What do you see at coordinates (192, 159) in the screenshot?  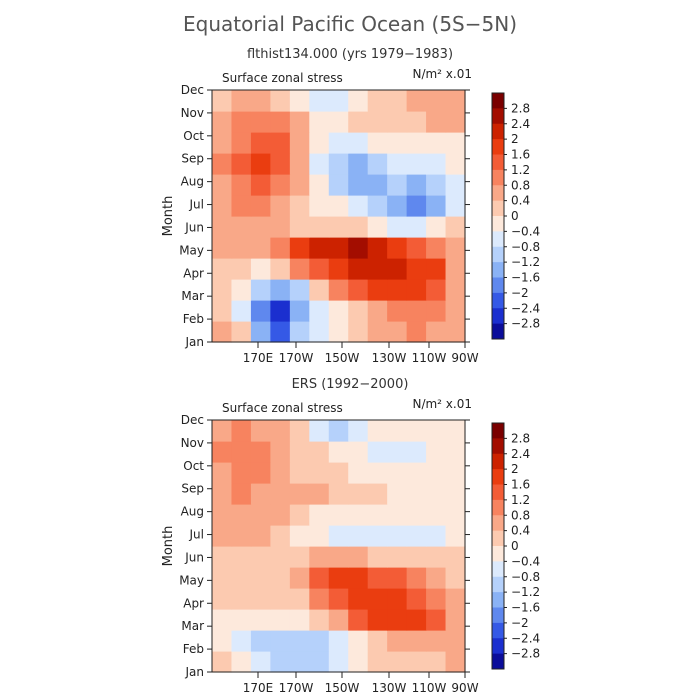 I see `y-tick-label: Sep` at bounding box center [192, 159].